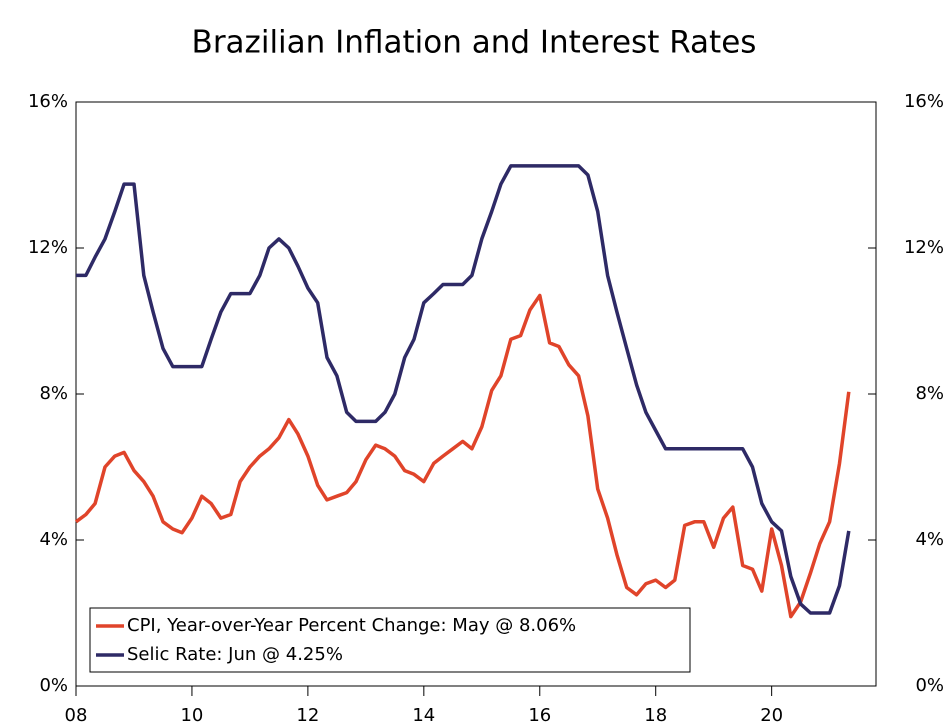  I want to click on chart-title: Brazilian Inflation and Interest Rates, so click(474, 43).